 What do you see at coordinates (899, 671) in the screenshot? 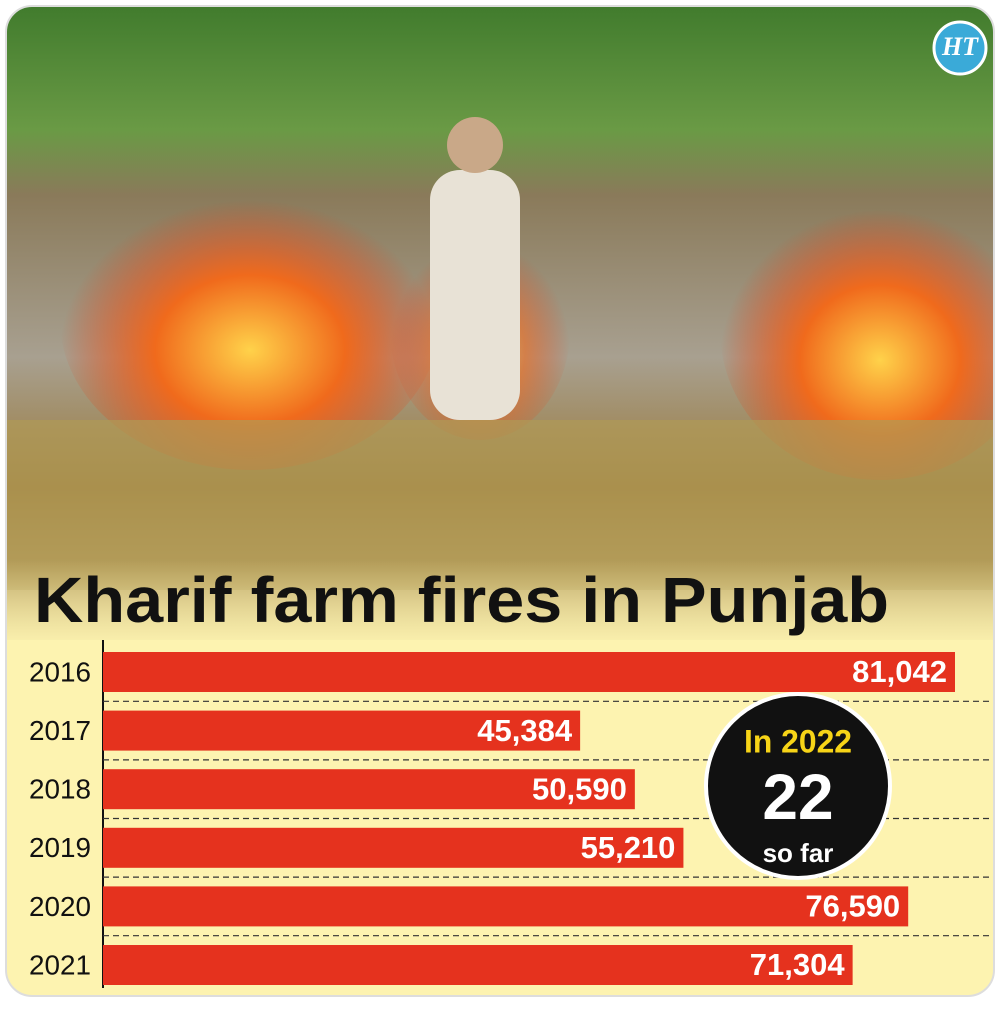
I see `value-label: 81,042` at bounding box center [899, 671].